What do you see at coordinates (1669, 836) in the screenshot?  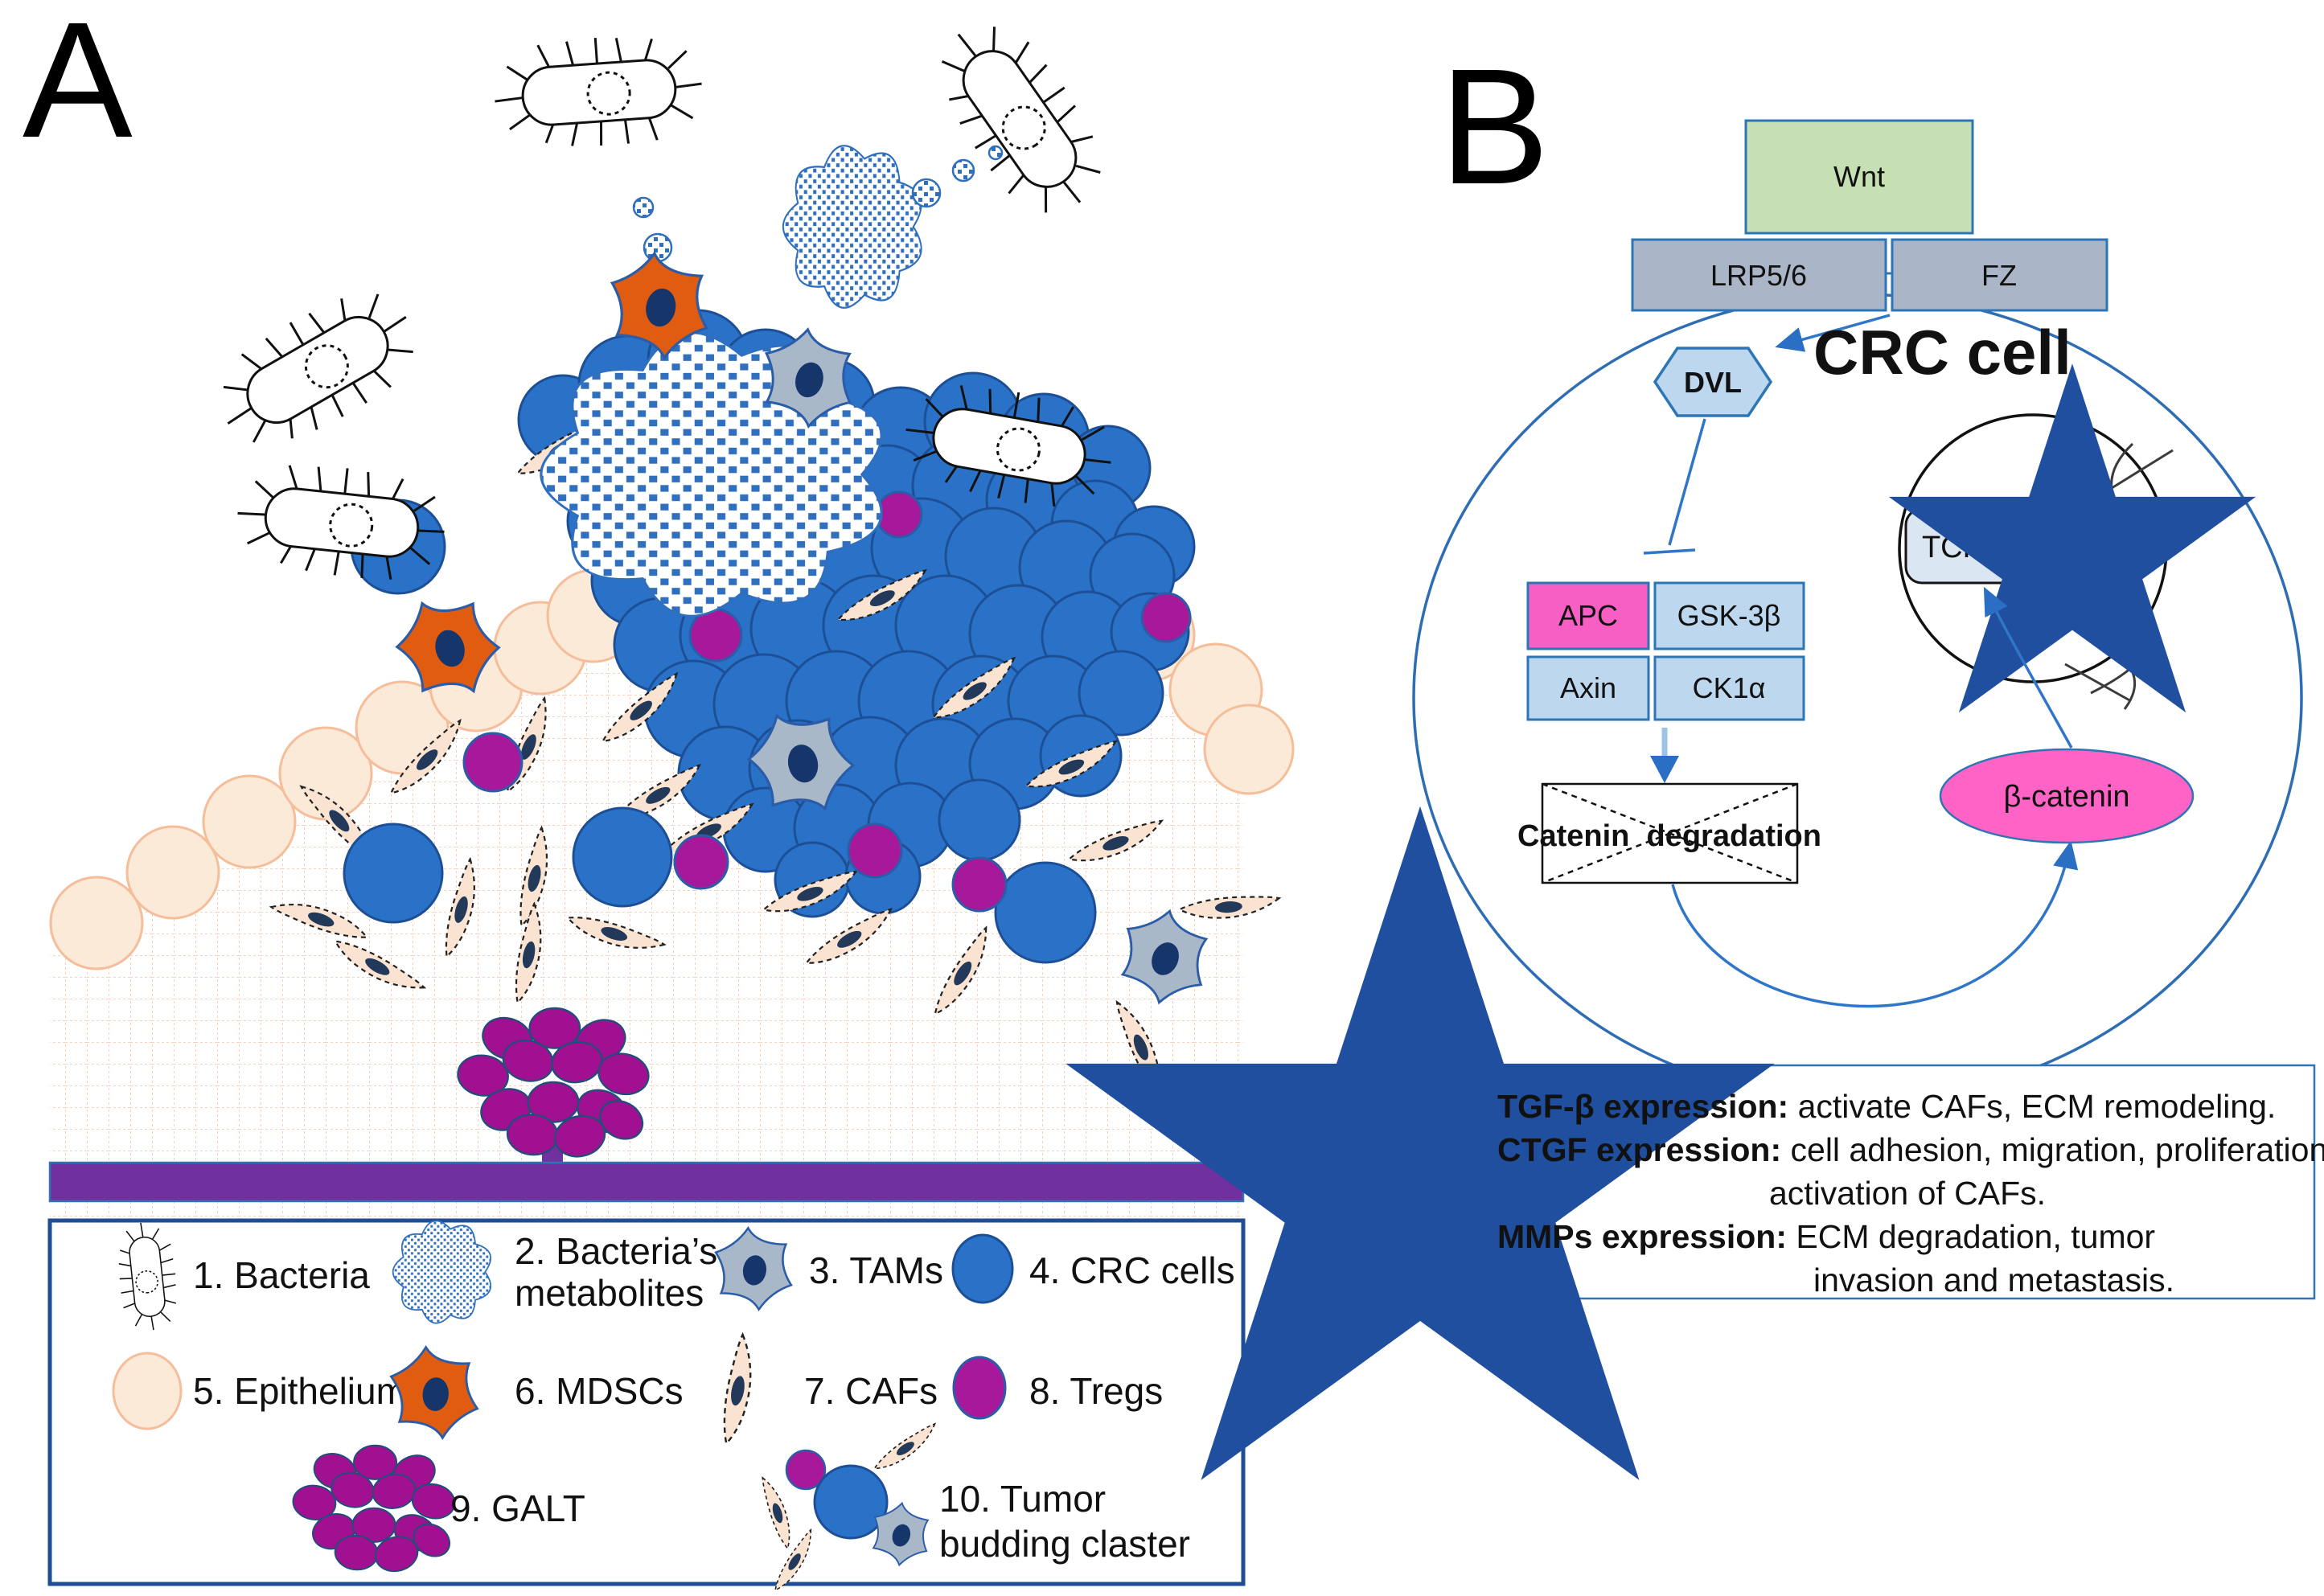 I see `catenin-degradation-label: Catenin degradation` at bounding box center [1669, 836].